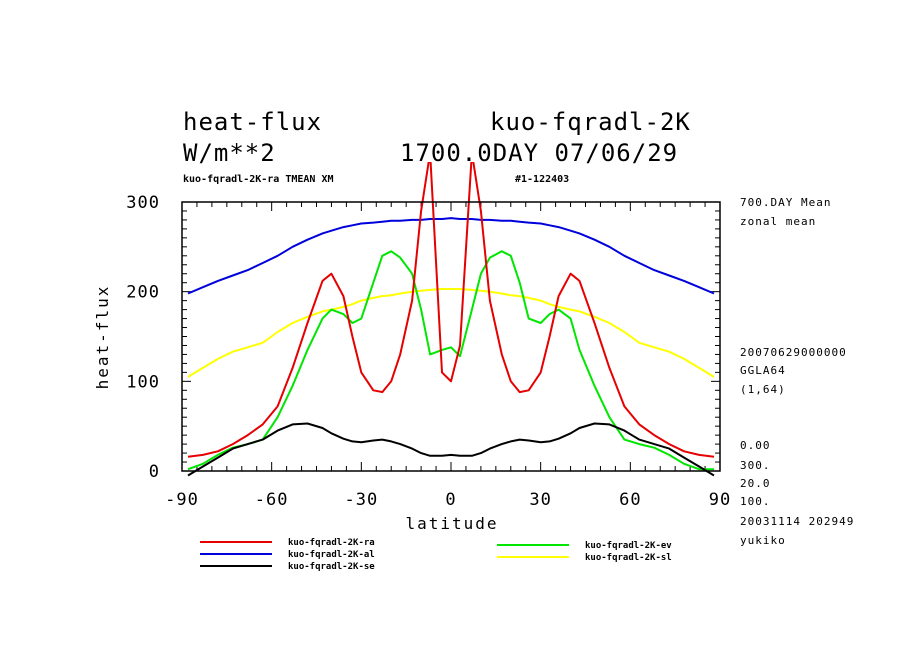  I want to click on zonal-label: zonal mean, so click(778, 221).